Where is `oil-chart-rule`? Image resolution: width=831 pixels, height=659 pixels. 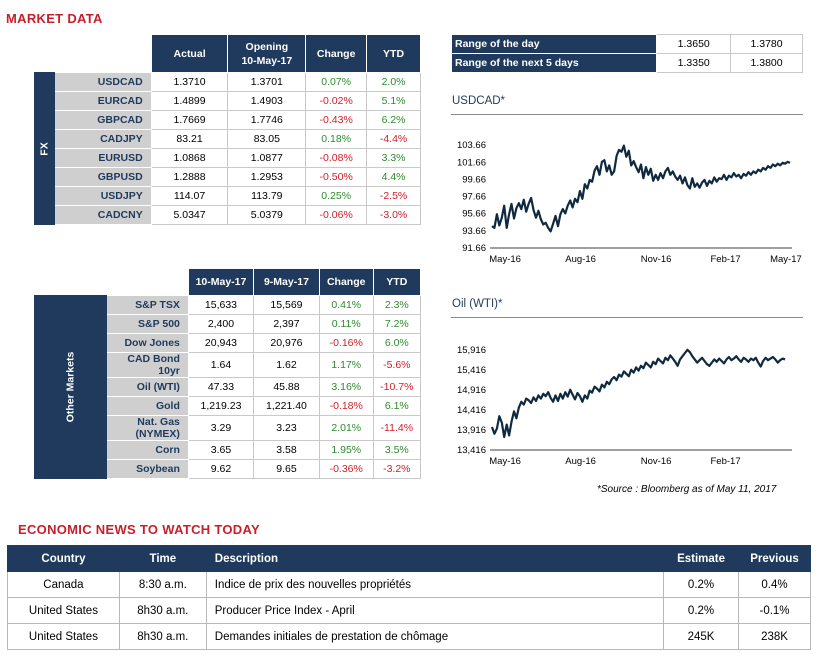
oil-chart-rule is located at coordinates (627, 317).